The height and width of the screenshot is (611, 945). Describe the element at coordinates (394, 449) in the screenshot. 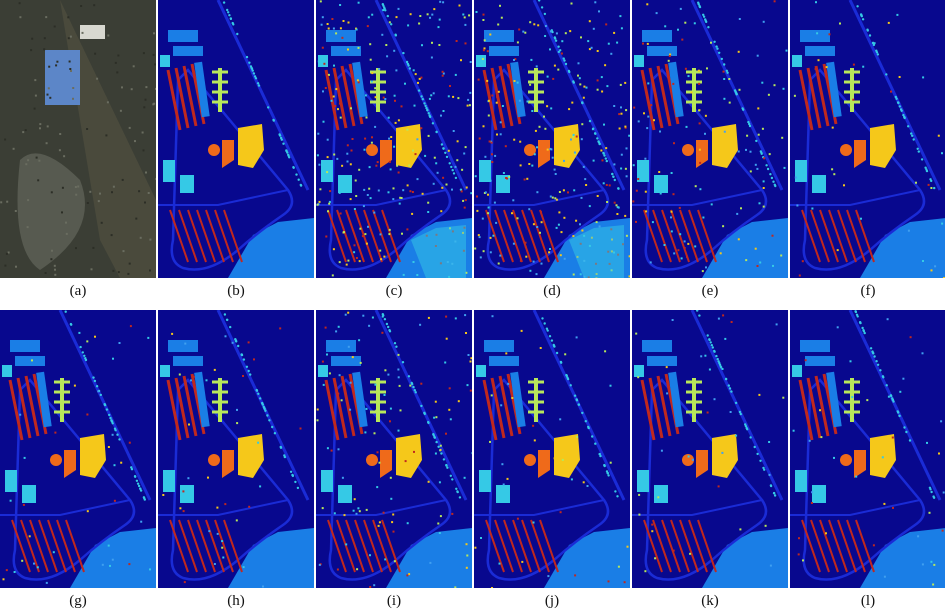

I see `classification-map` at that location.